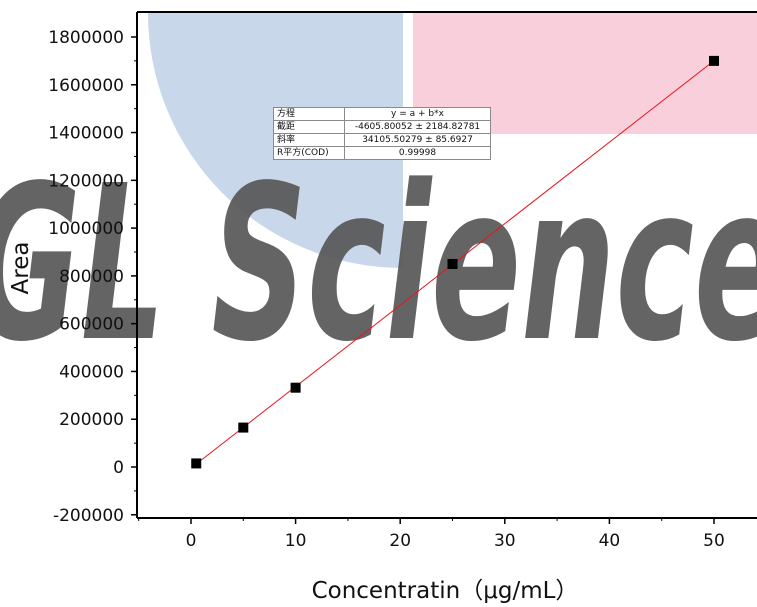 Image resolution: width=757 pixels, height=607 pixels. What do you see at coordinates (91, 420) in the screenshot?
I see `y-tick-label: 200000` at bounding box center [91, 420].